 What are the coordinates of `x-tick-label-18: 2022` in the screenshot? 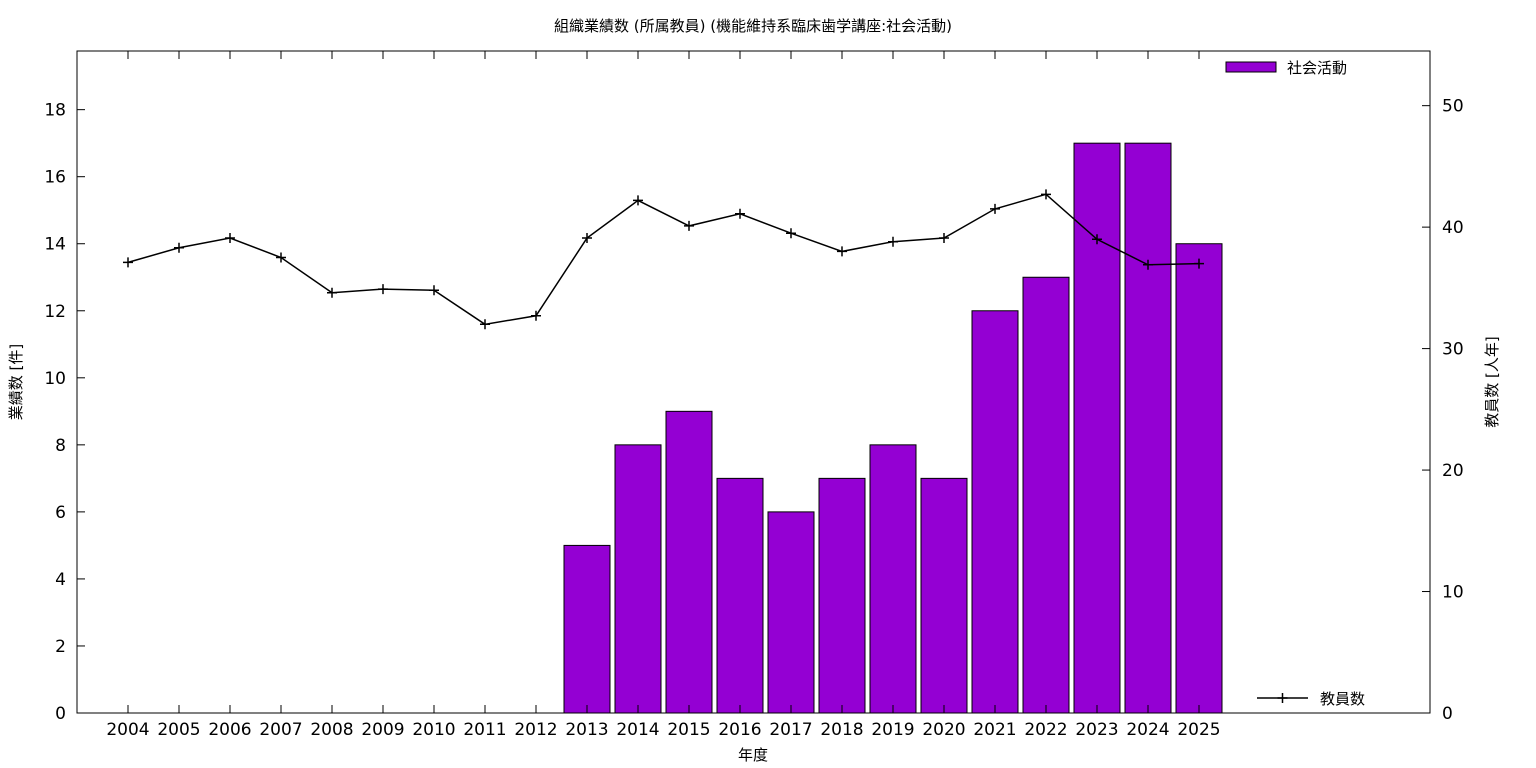 It's located at (1045, 730).